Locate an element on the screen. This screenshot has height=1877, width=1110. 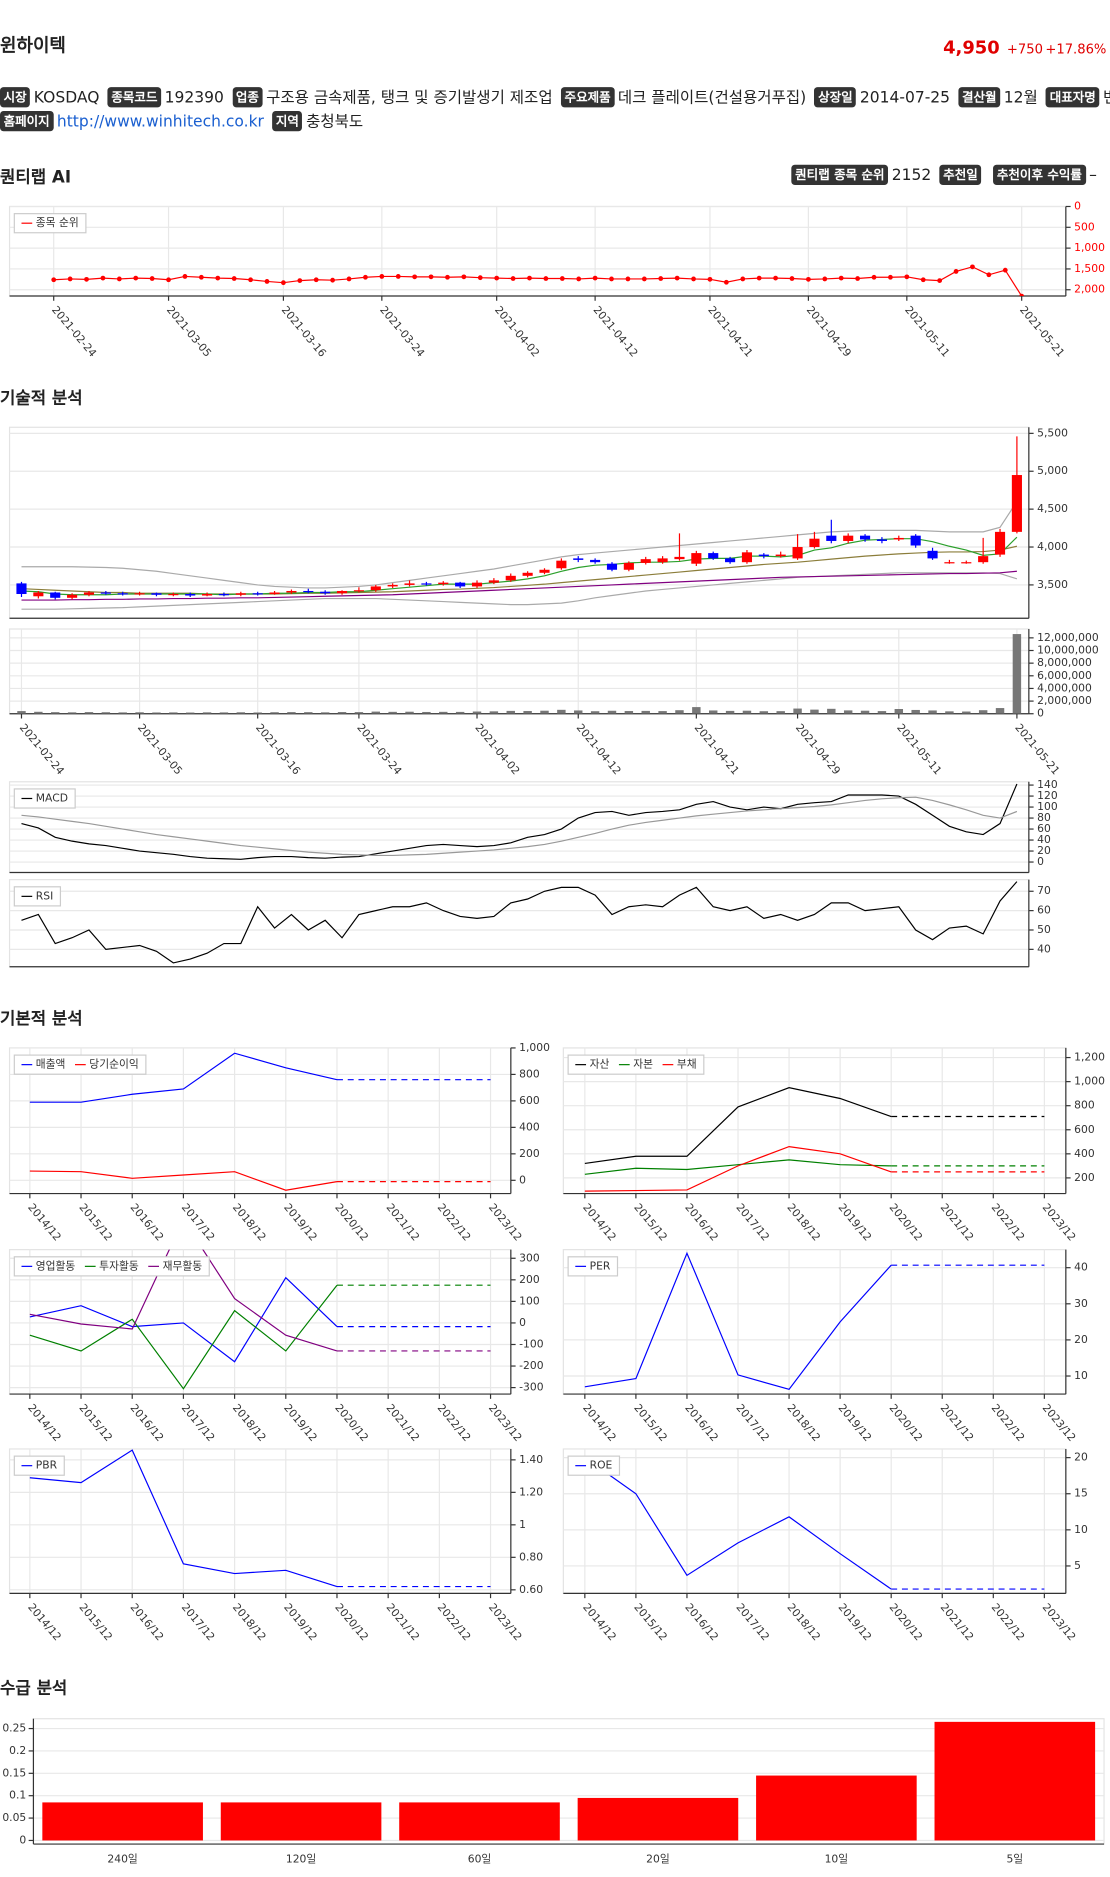
y-tick-label: 1,000 is located at coordinates (534, 1047).